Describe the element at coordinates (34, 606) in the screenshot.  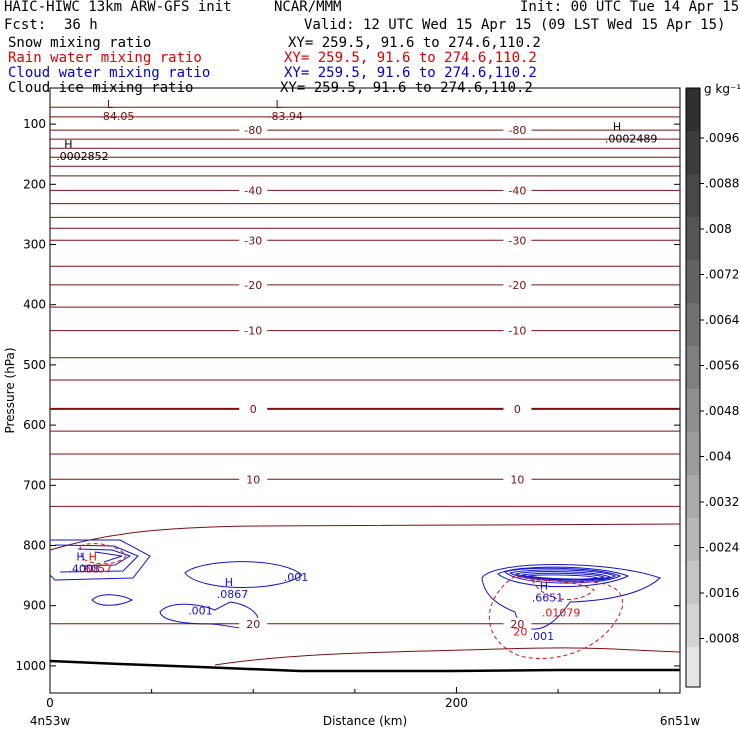
I see `y-tick-label: 900` at that location.